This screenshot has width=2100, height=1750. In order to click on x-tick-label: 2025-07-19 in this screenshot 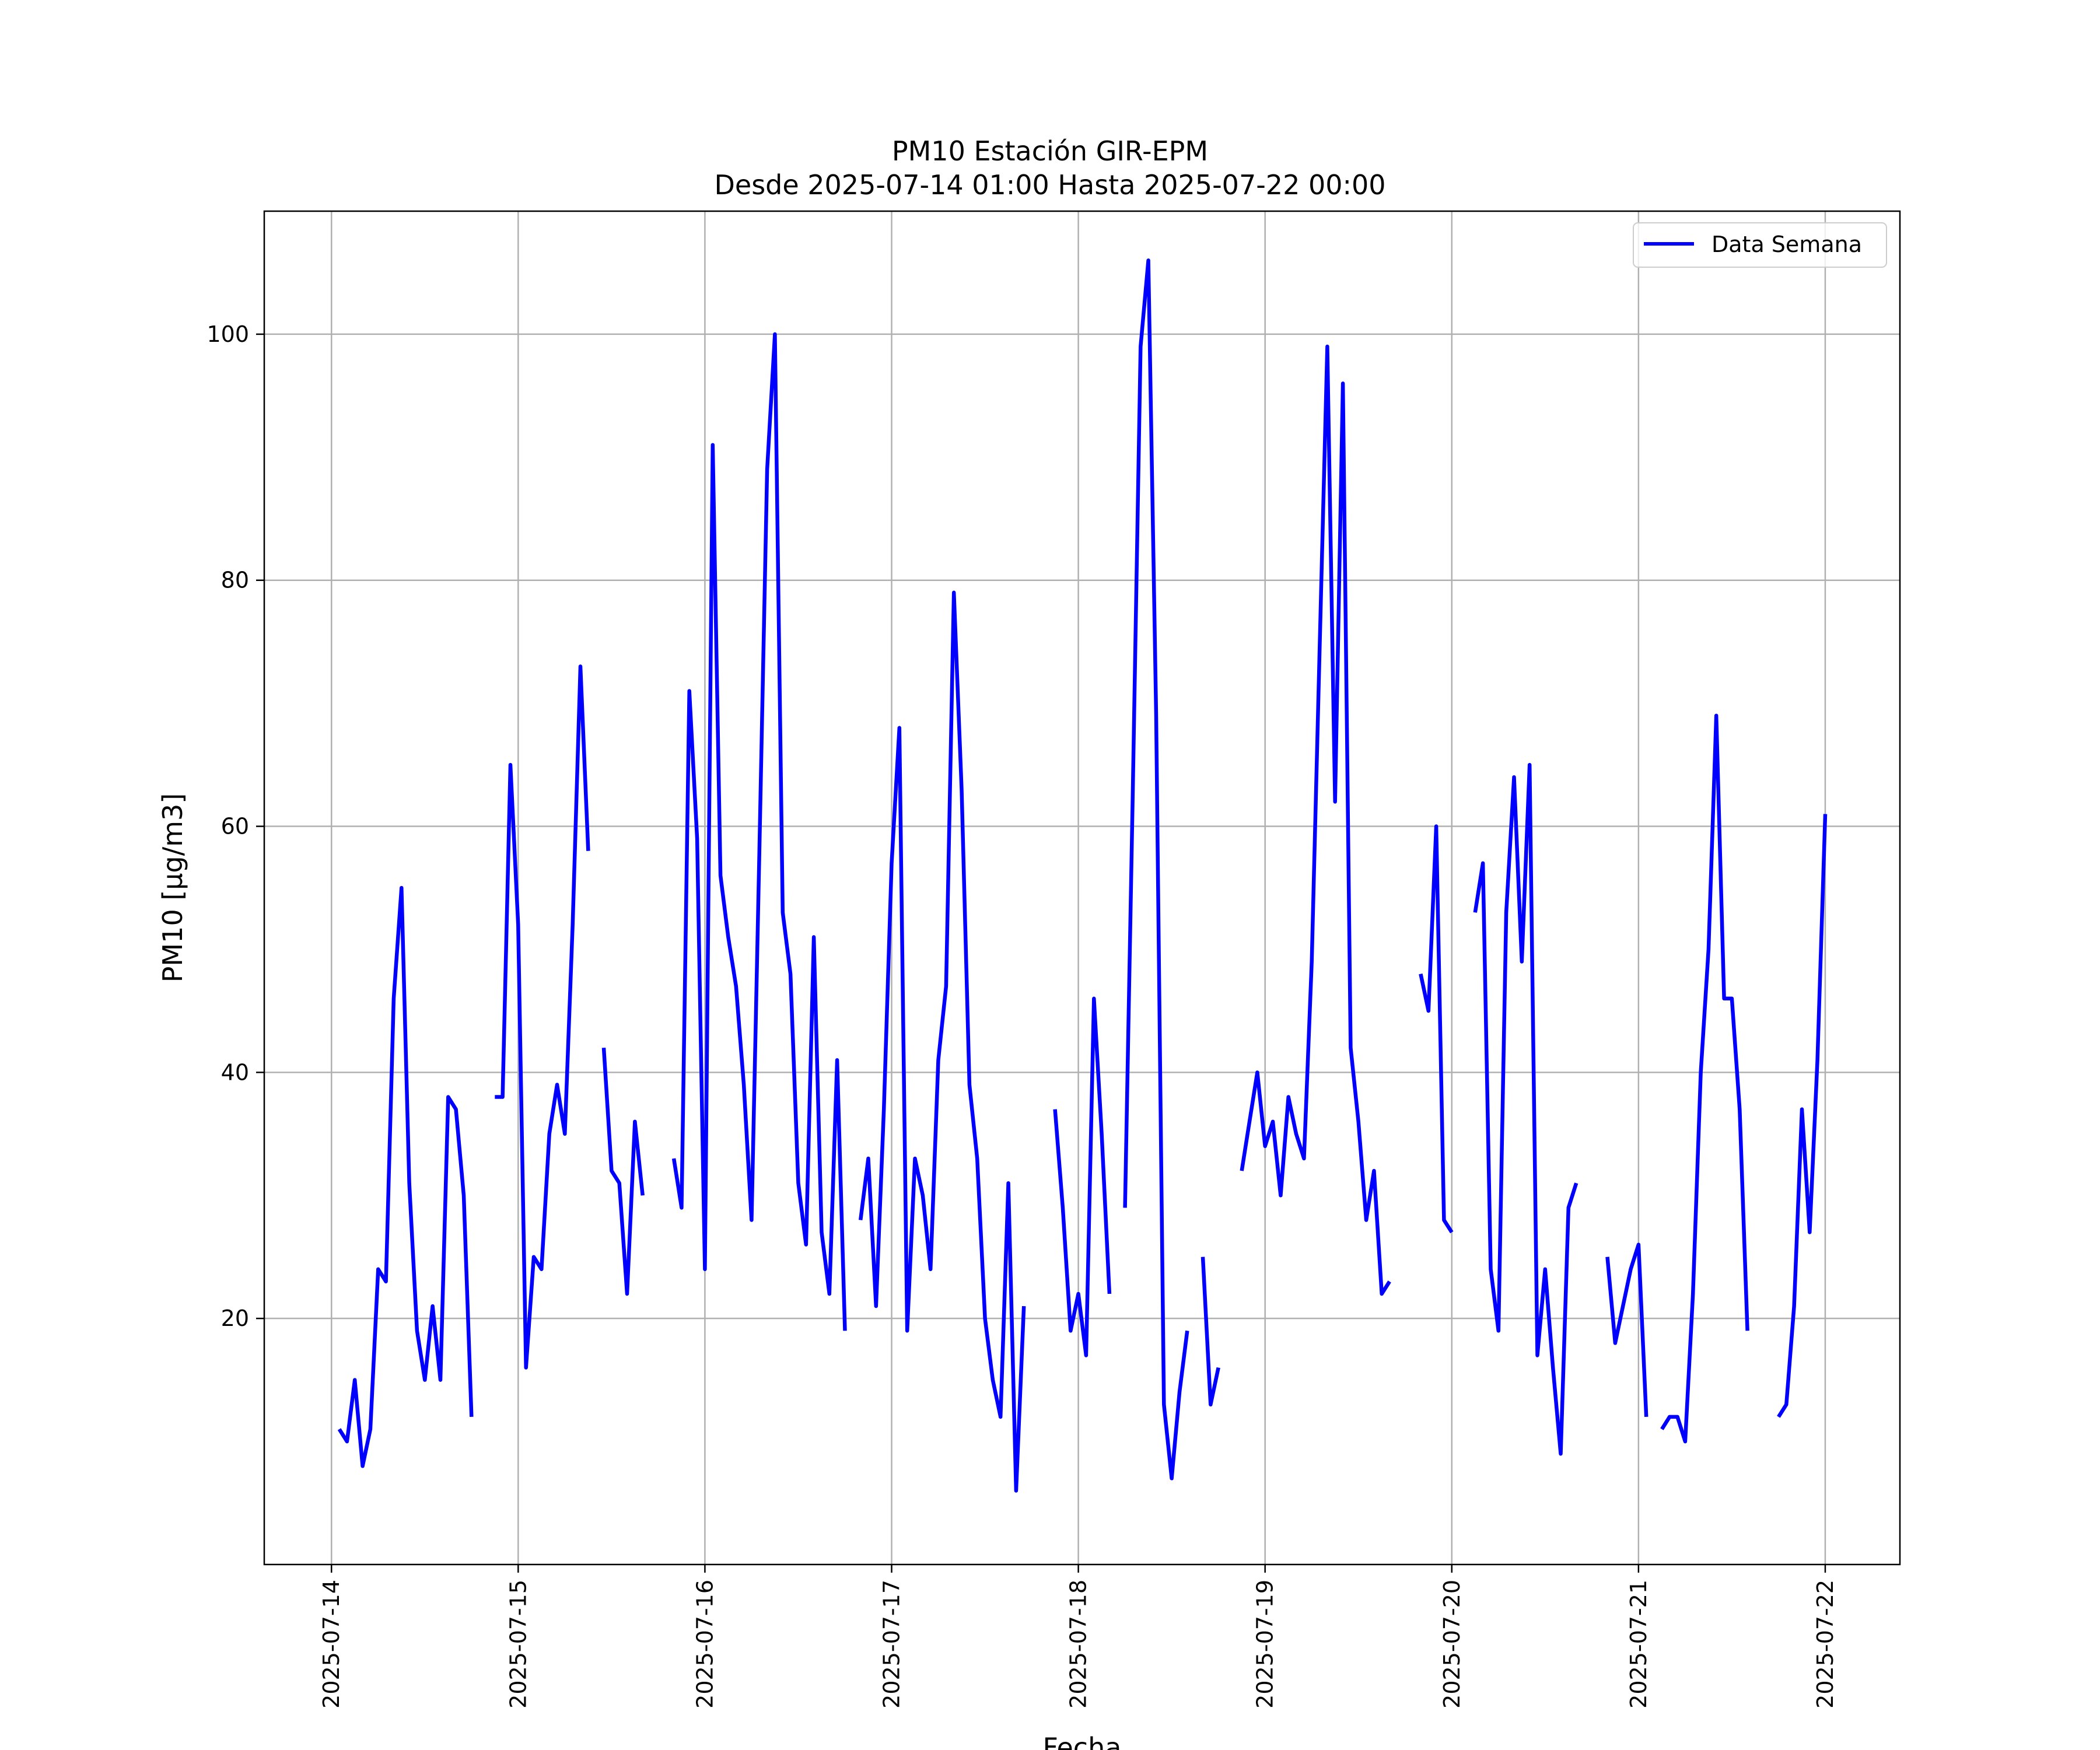, I will do `click(1265, 1644)`.